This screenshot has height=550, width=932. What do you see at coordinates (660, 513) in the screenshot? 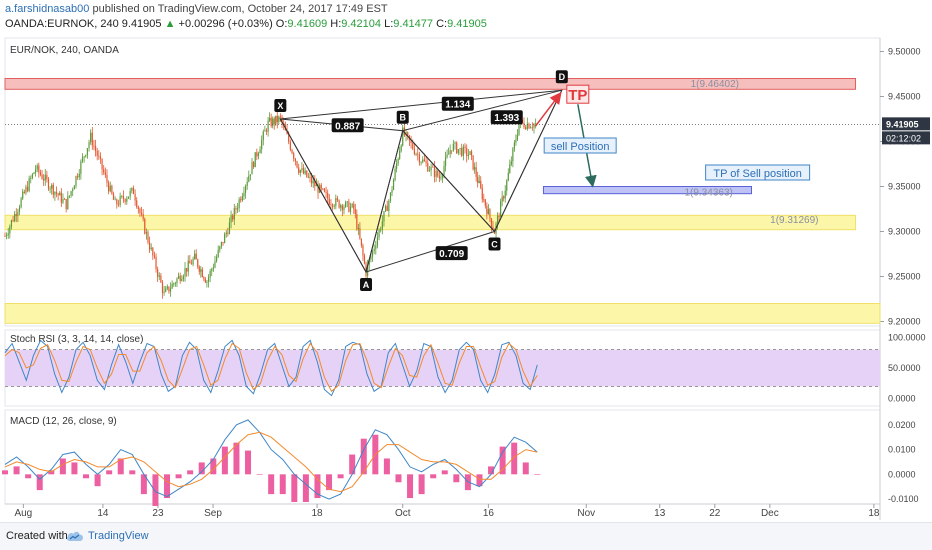
I see `x-tick-label: 13` at bounding box center [660, 513].